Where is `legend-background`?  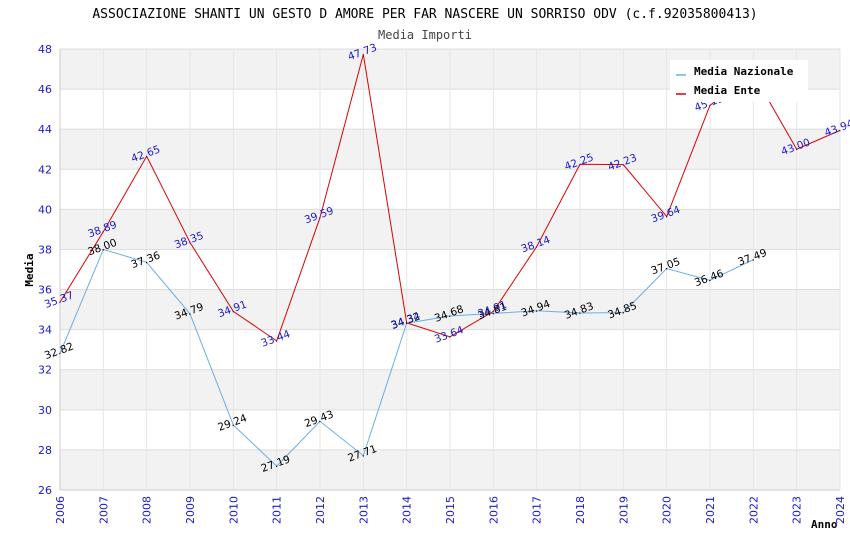
legend-background is located at coordinates (739, 81).